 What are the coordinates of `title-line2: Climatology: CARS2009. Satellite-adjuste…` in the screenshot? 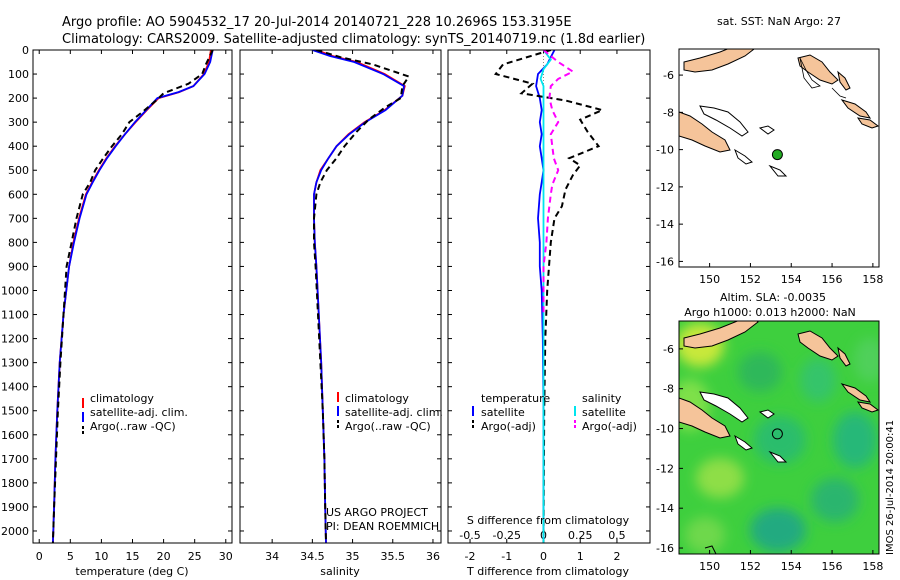 It's located at (353, 39).